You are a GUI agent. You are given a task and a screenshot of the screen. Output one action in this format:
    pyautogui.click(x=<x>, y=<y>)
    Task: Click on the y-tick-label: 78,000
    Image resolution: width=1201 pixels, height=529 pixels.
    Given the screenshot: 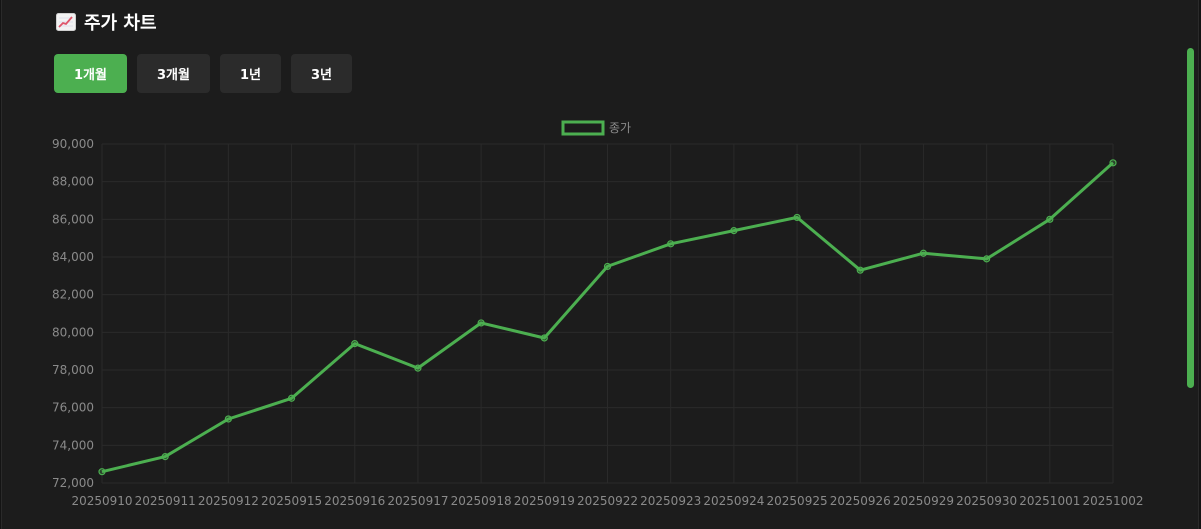 What is the action you would take?
    pyautogui.click(x=73, y=370)
    